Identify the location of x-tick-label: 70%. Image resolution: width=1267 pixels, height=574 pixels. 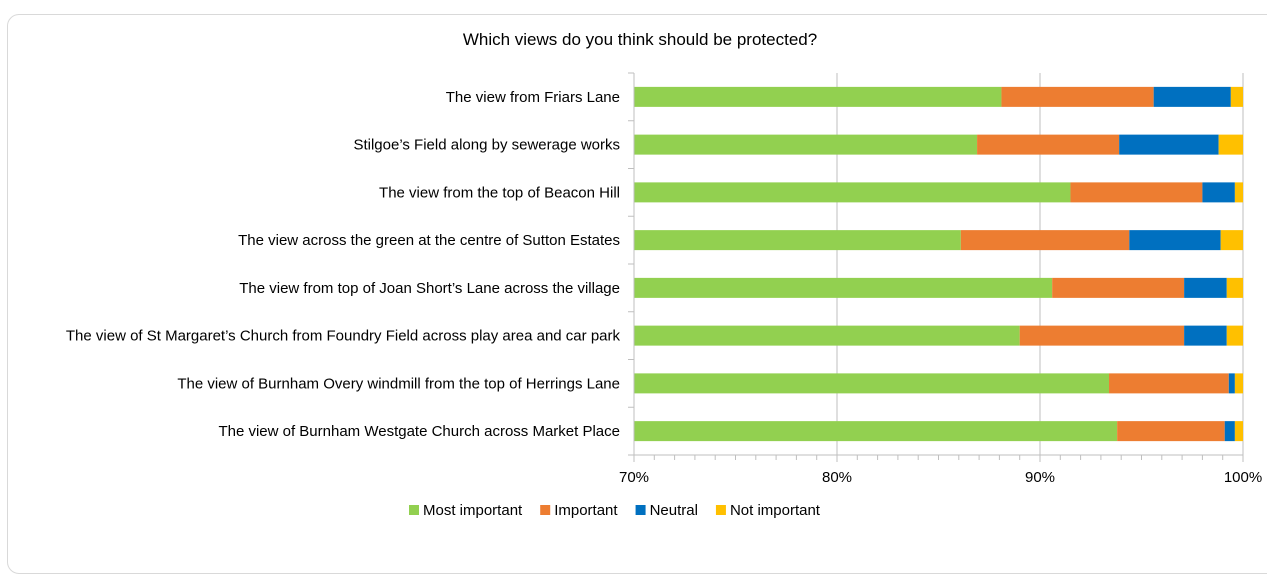
(634, 477).